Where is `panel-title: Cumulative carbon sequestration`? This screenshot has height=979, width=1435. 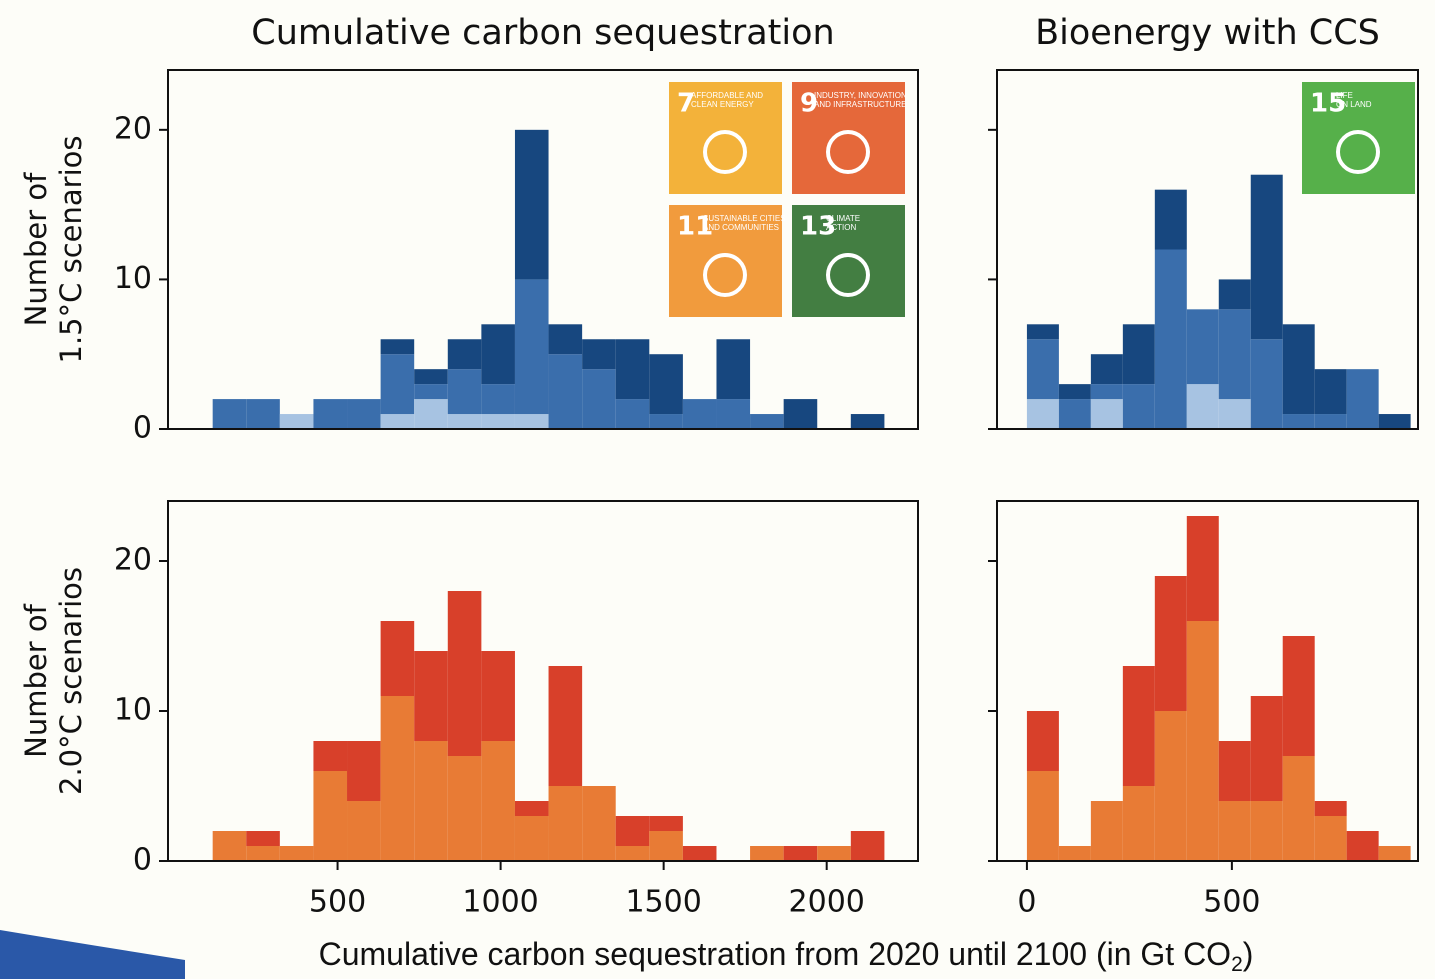 panel-title: Cumulative carbon sequestration is located at coordinates (542, 33).